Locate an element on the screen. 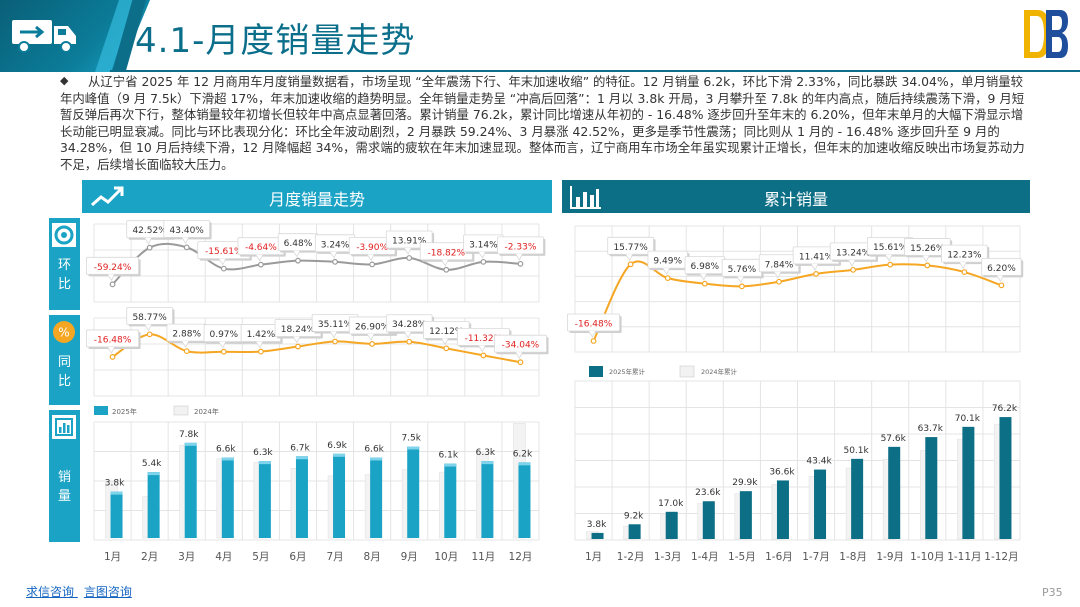 The image size is (1080, 607). header-rule is located at coordinates (595, 71).